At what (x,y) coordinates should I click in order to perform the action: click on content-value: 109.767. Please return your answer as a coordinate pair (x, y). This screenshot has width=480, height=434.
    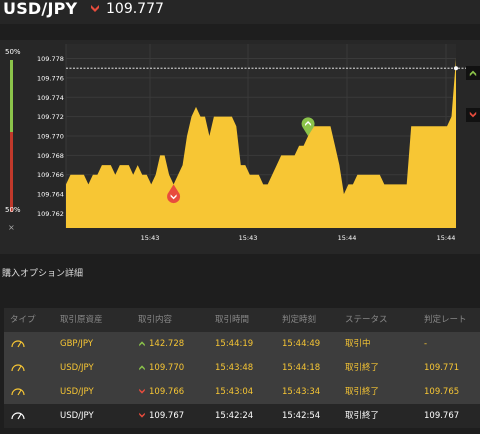
    Looking at the image, I should click on (167, 416).